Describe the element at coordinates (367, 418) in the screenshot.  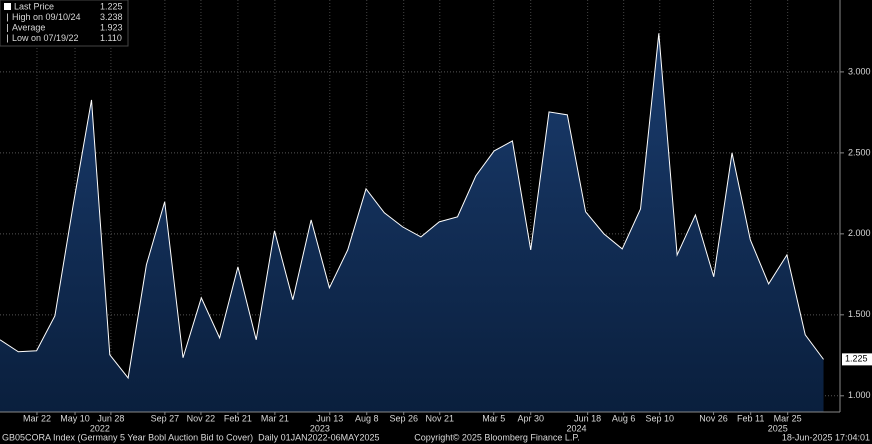
I see `x-tick-label: Aug 8` at that location.